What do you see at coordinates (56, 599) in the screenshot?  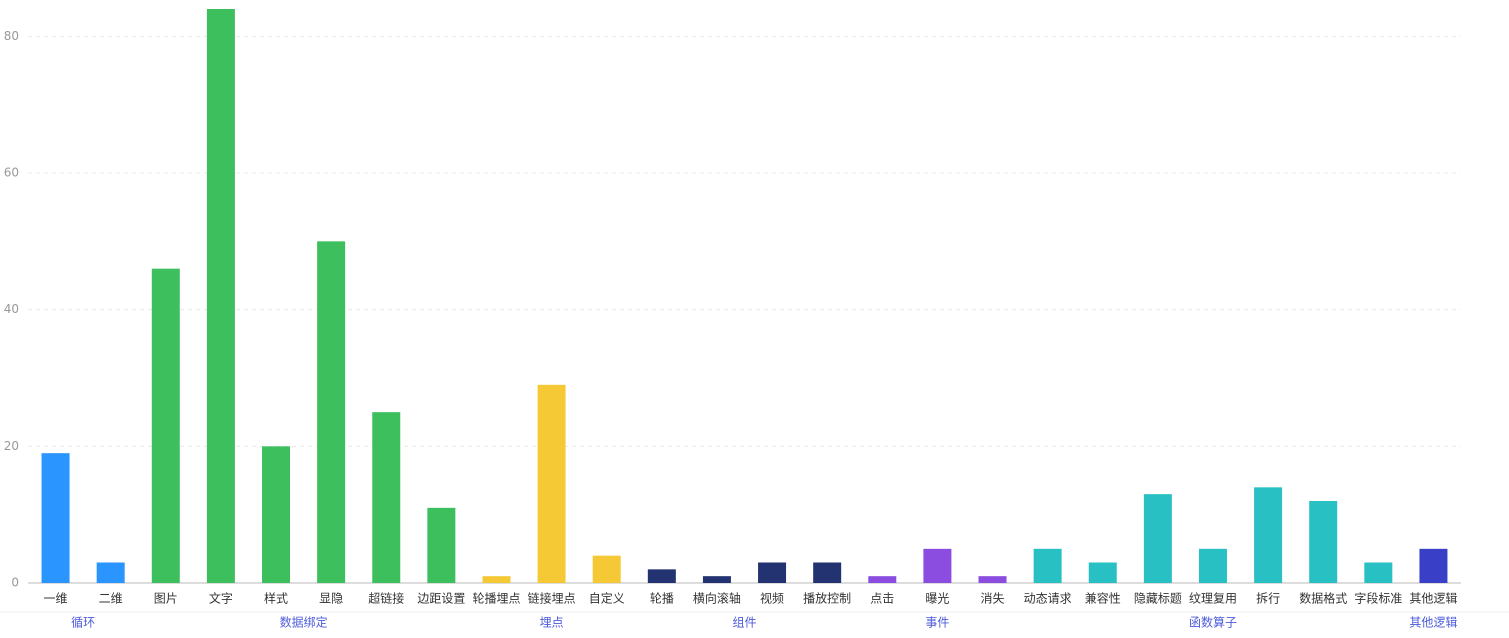 I see `x-tick-label: 一维` at bounding box center [56, 599].